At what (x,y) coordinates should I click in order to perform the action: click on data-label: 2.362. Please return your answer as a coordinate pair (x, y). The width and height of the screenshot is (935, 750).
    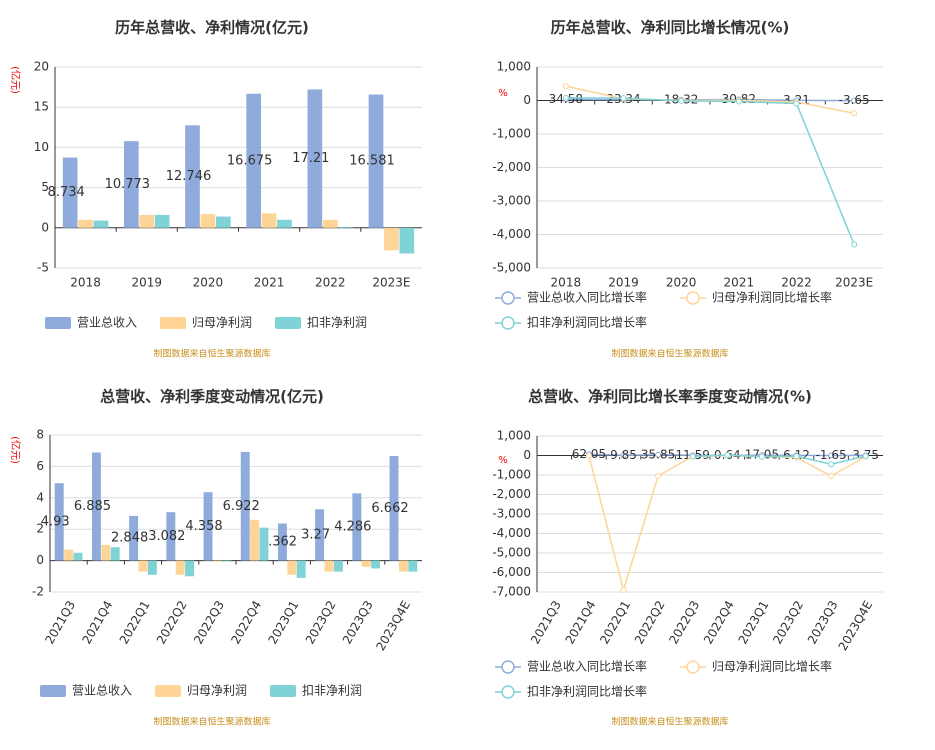
    Looking at the image, I should click on (278, 542).